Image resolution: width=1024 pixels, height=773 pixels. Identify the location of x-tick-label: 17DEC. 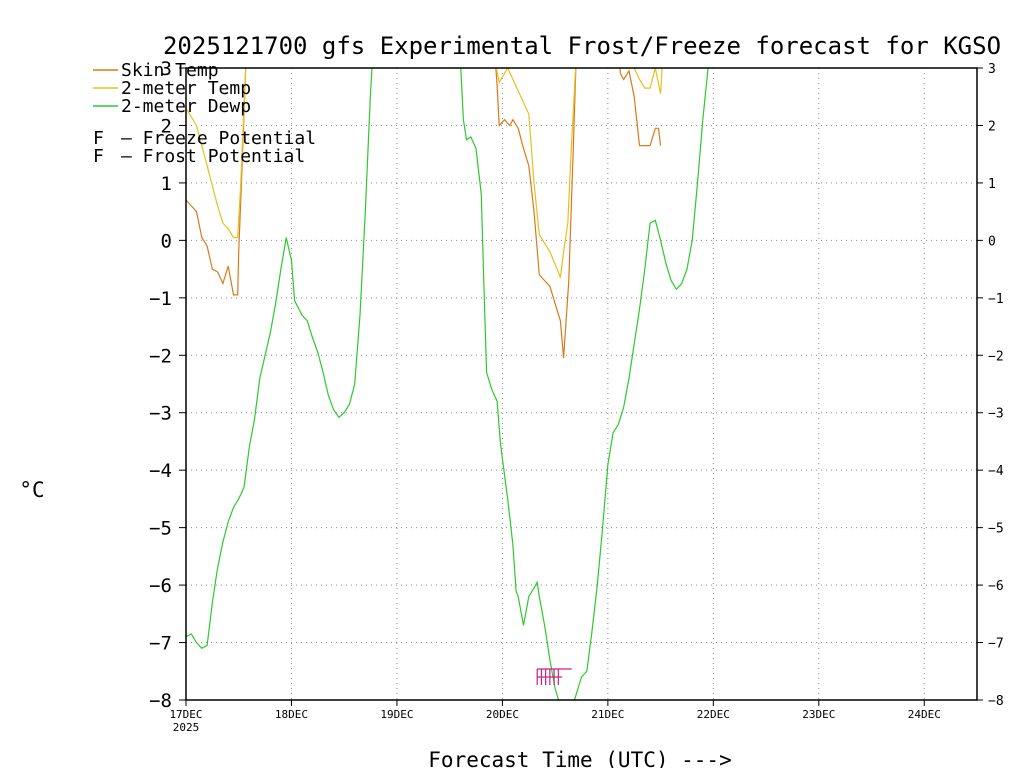
(185, 714).